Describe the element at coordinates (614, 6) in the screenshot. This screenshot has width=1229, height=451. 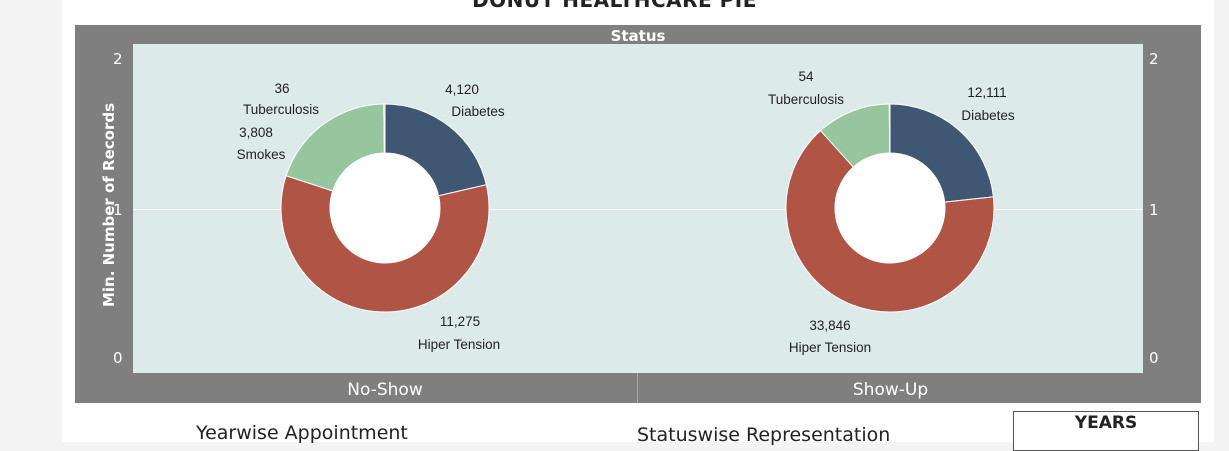
I see `dashboard-title: DONUT HEALTHCARE PIE` at that location.